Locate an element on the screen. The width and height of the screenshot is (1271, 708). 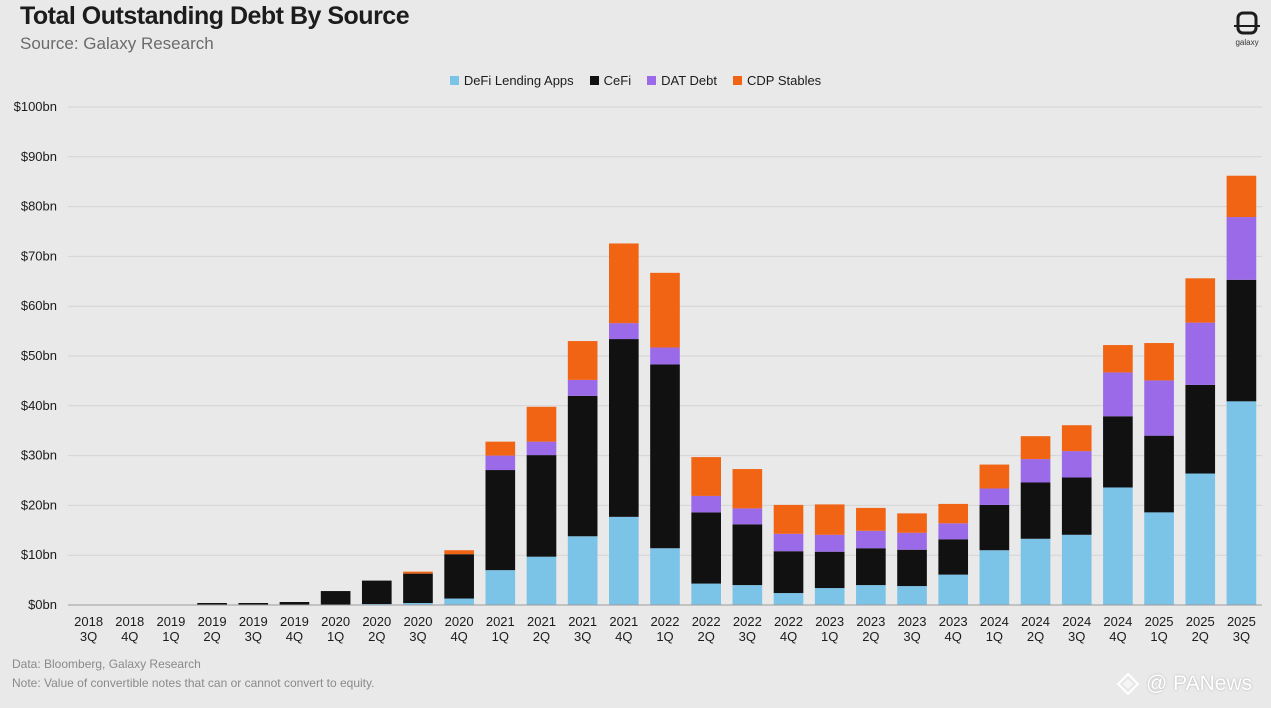
chart-subtitle: Source: Galaxy Research is located at coordinates (117, 43).